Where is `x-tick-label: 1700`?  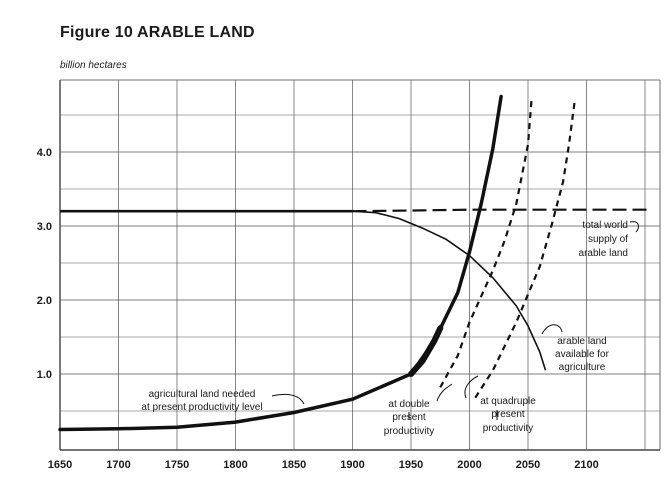 x-tick-label: 1700 is located at coordinates (118, 465).